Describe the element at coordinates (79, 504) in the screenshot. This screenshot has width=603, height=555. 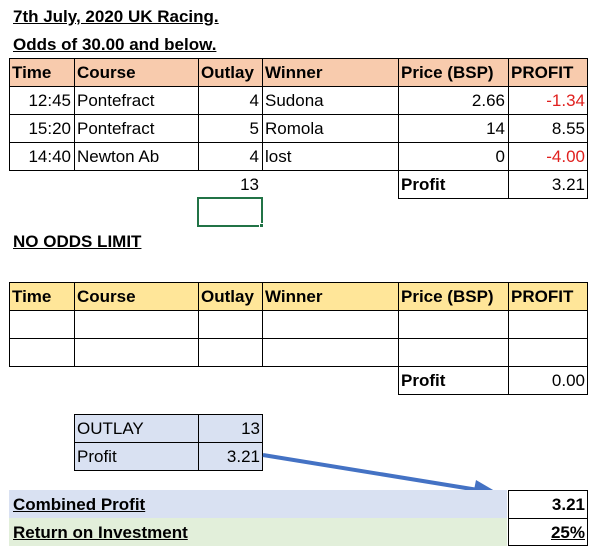
I see `combined-profit-label: Combined Profit` at that location.